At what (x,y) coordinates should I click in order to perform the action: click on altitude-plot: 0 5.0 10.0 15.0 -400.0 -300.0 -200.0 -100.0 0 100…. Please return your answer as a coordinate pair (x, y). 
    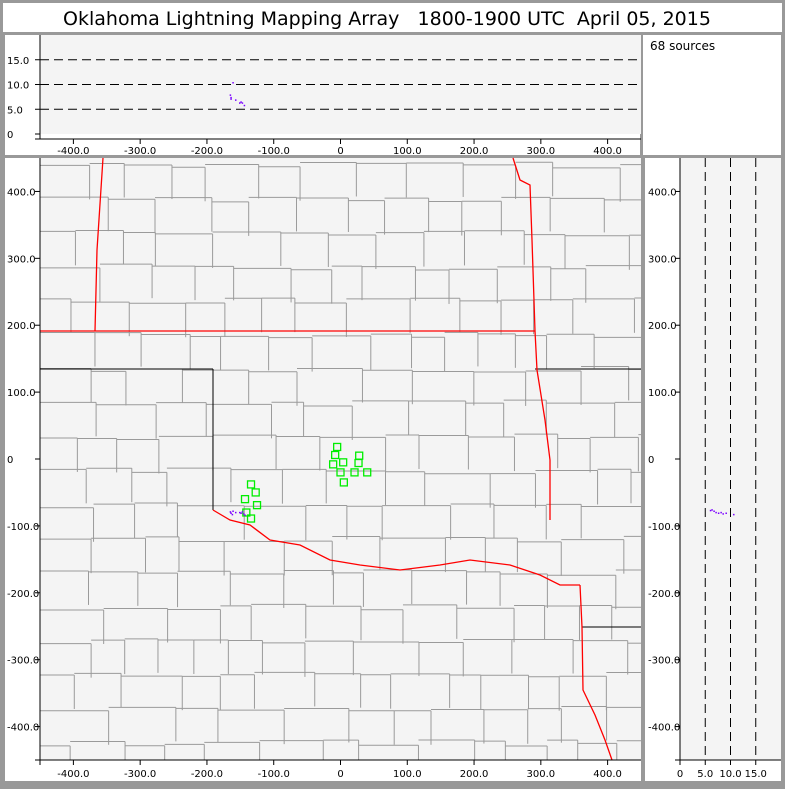
    Looking at the image, I should click on (324, 96).